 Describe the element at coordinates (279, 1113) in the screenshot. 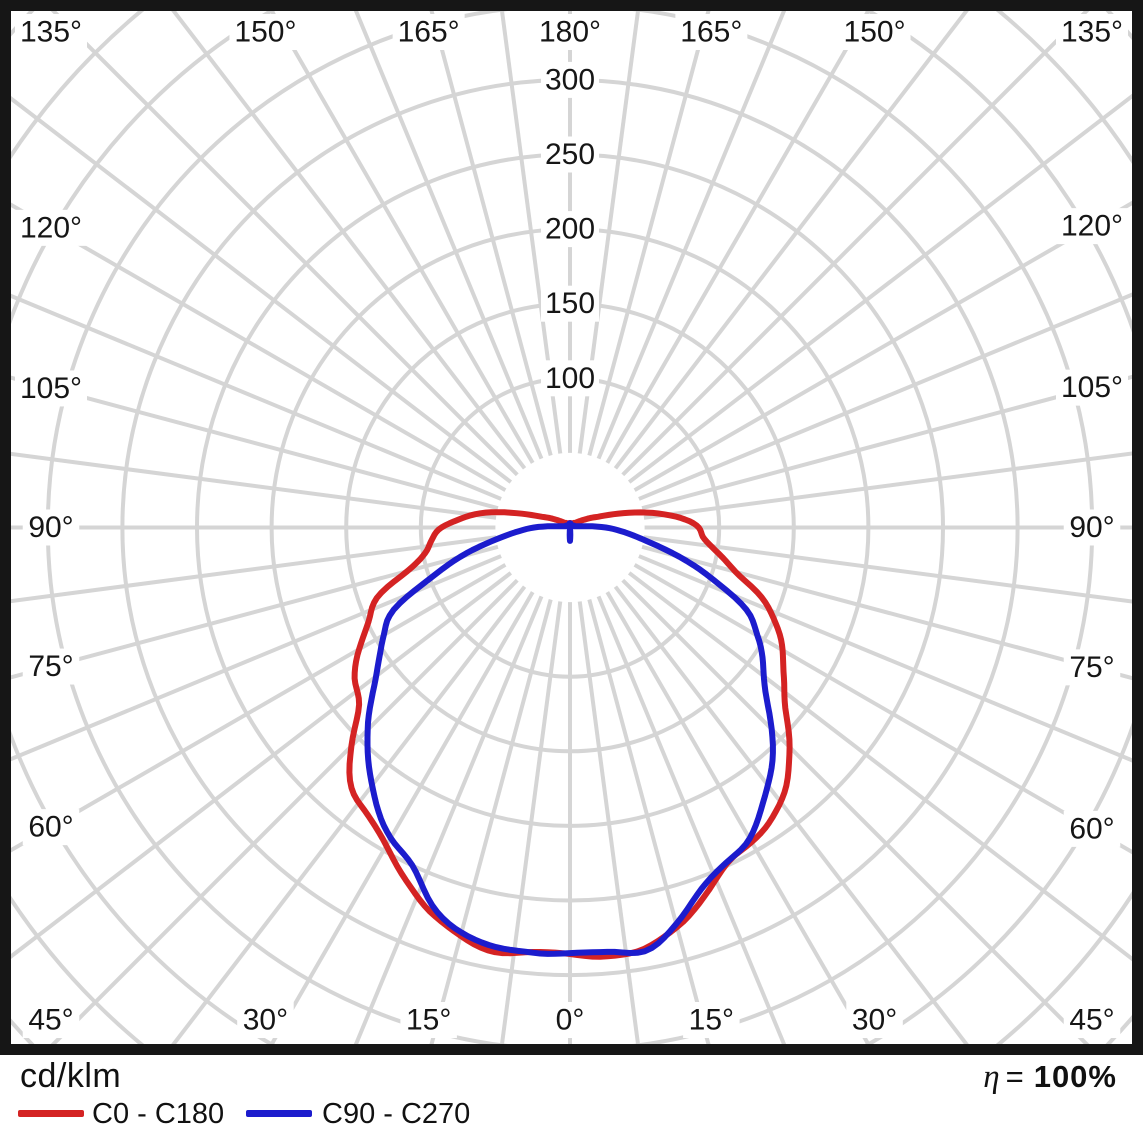

I see `legend-swatch-c90-c270` at that location.